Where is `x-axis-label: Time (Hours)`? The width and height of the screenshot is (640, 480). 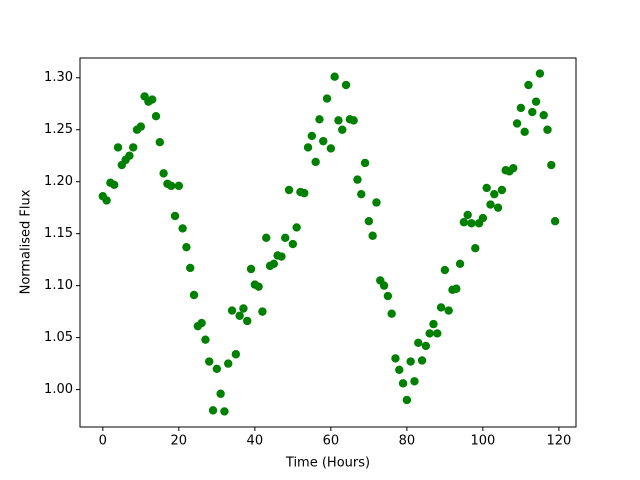
x-axis-label: Time (Hours) is located at coordinates (327, 463).